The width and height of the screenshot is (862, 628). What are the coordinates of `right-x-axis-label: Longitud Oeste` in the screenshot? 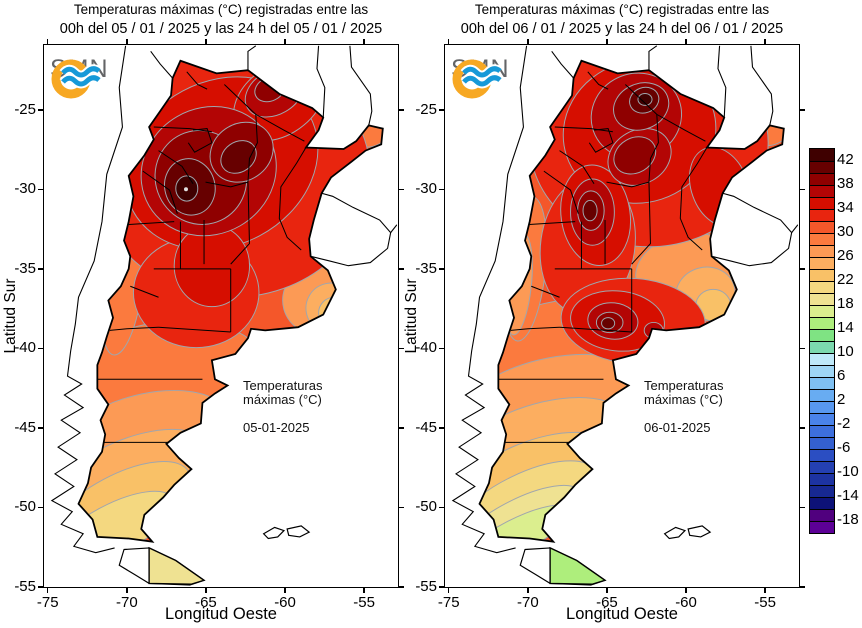 It's located at (622, 614).